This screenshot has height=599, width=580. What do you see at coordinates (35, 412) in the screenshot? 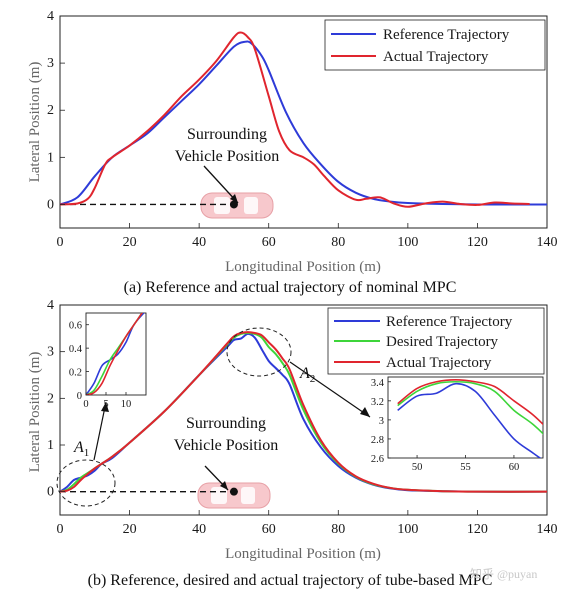
I see `y-axis-label-b: Lateral Position (m)` at bounding box center [35, 412].